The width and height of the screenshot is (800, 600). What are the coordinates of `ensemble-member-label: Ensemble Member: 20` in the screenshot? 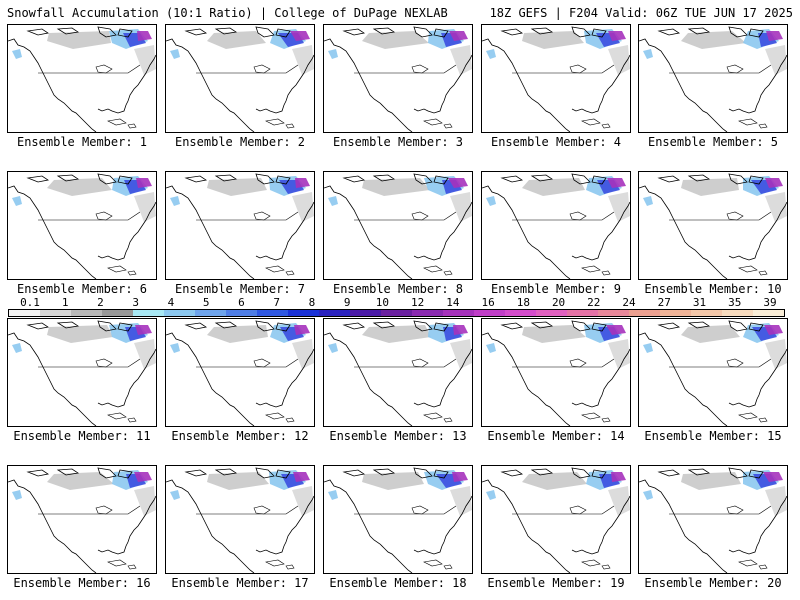 It's located at (713, 583).